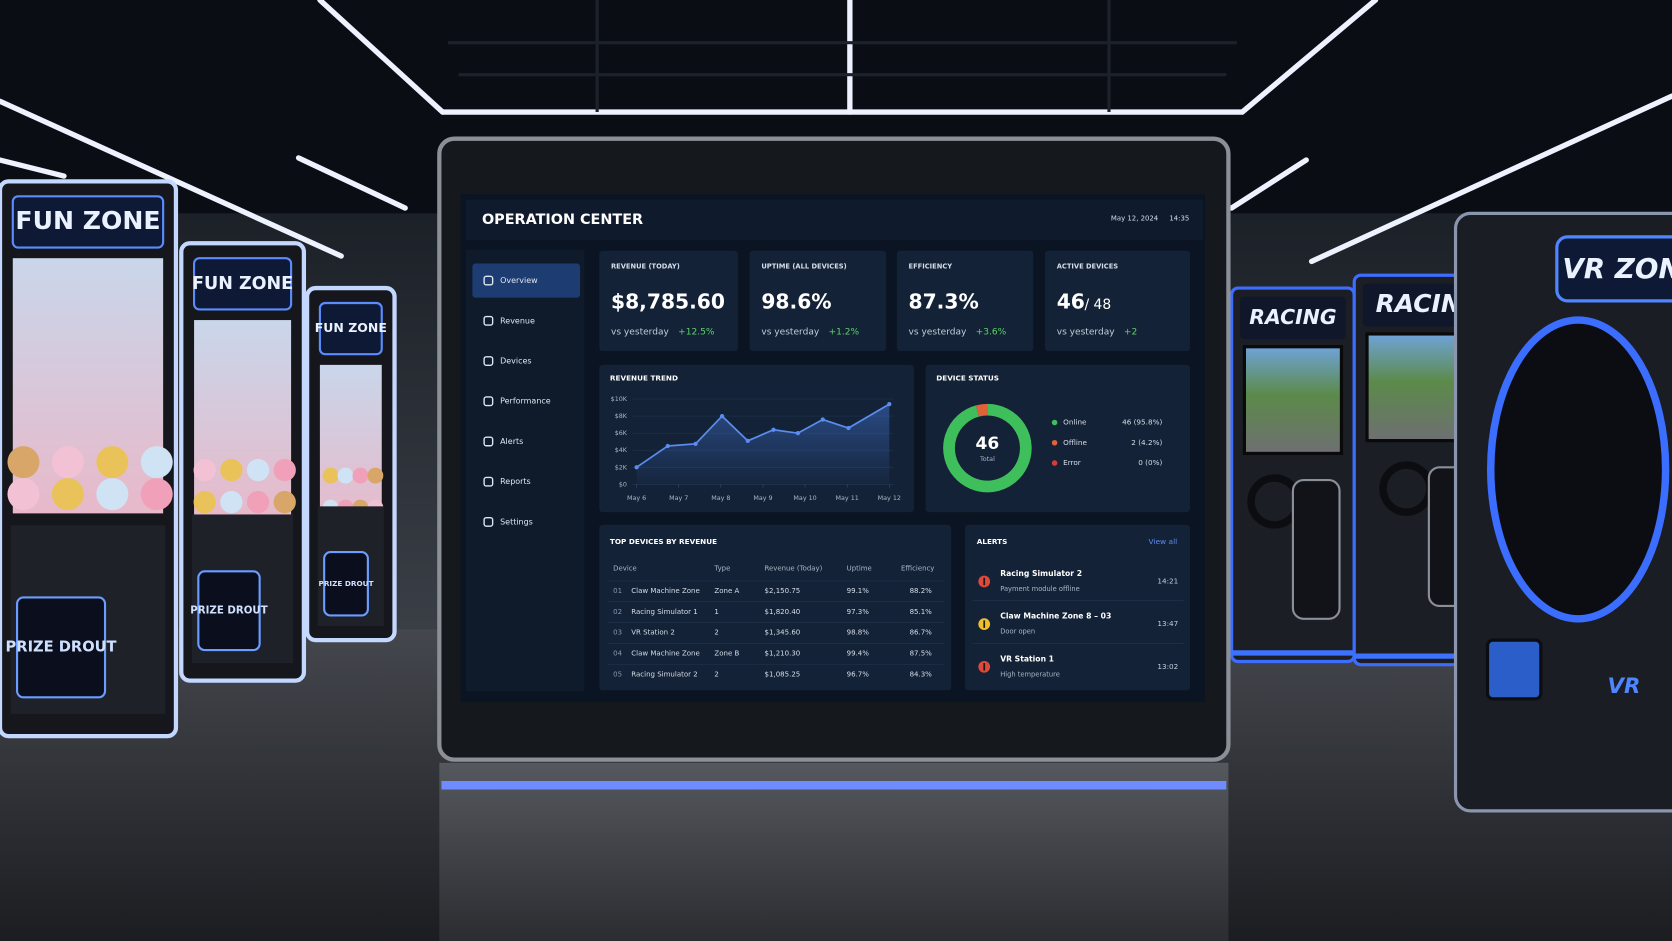 This screenshot has height=941, width=1672. I want to click on y-tick-label: $8K, so click(621, 416).